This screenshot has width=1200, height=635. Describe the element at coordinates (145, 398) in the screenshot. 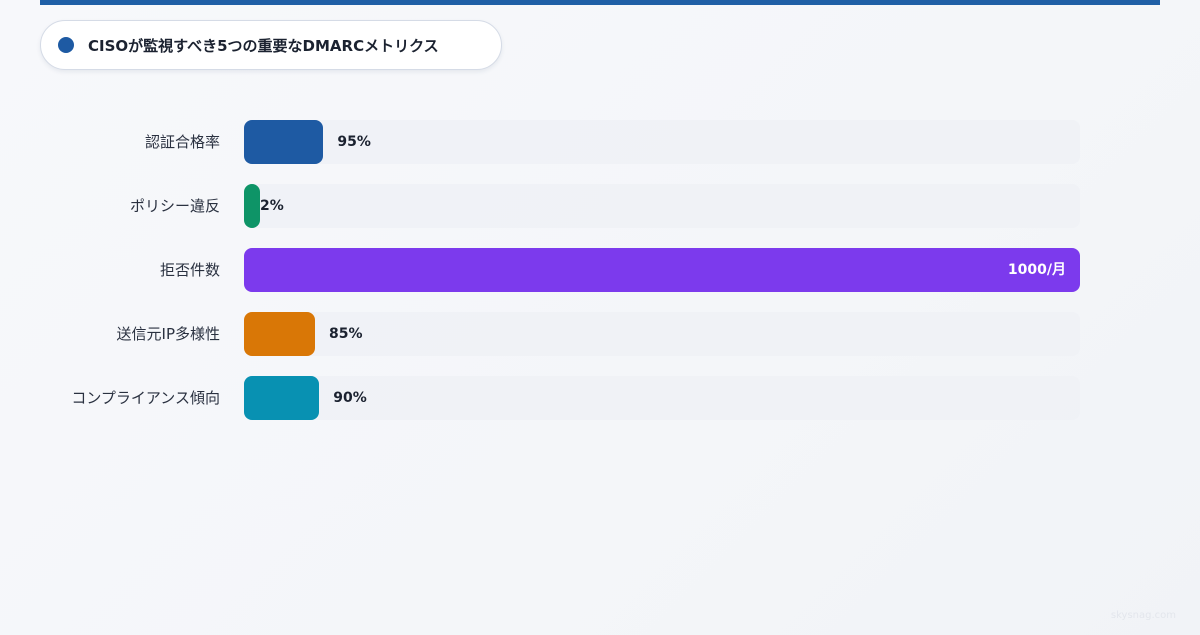

I see `category-label: コンプライアンス傾向` at that location.